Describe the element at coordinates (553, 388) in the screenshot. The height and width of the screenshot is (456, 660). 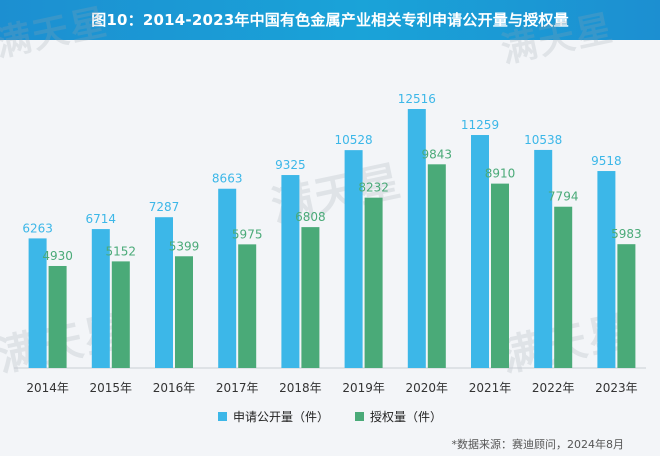
I see `x-tick-label: 2022年` at that location.